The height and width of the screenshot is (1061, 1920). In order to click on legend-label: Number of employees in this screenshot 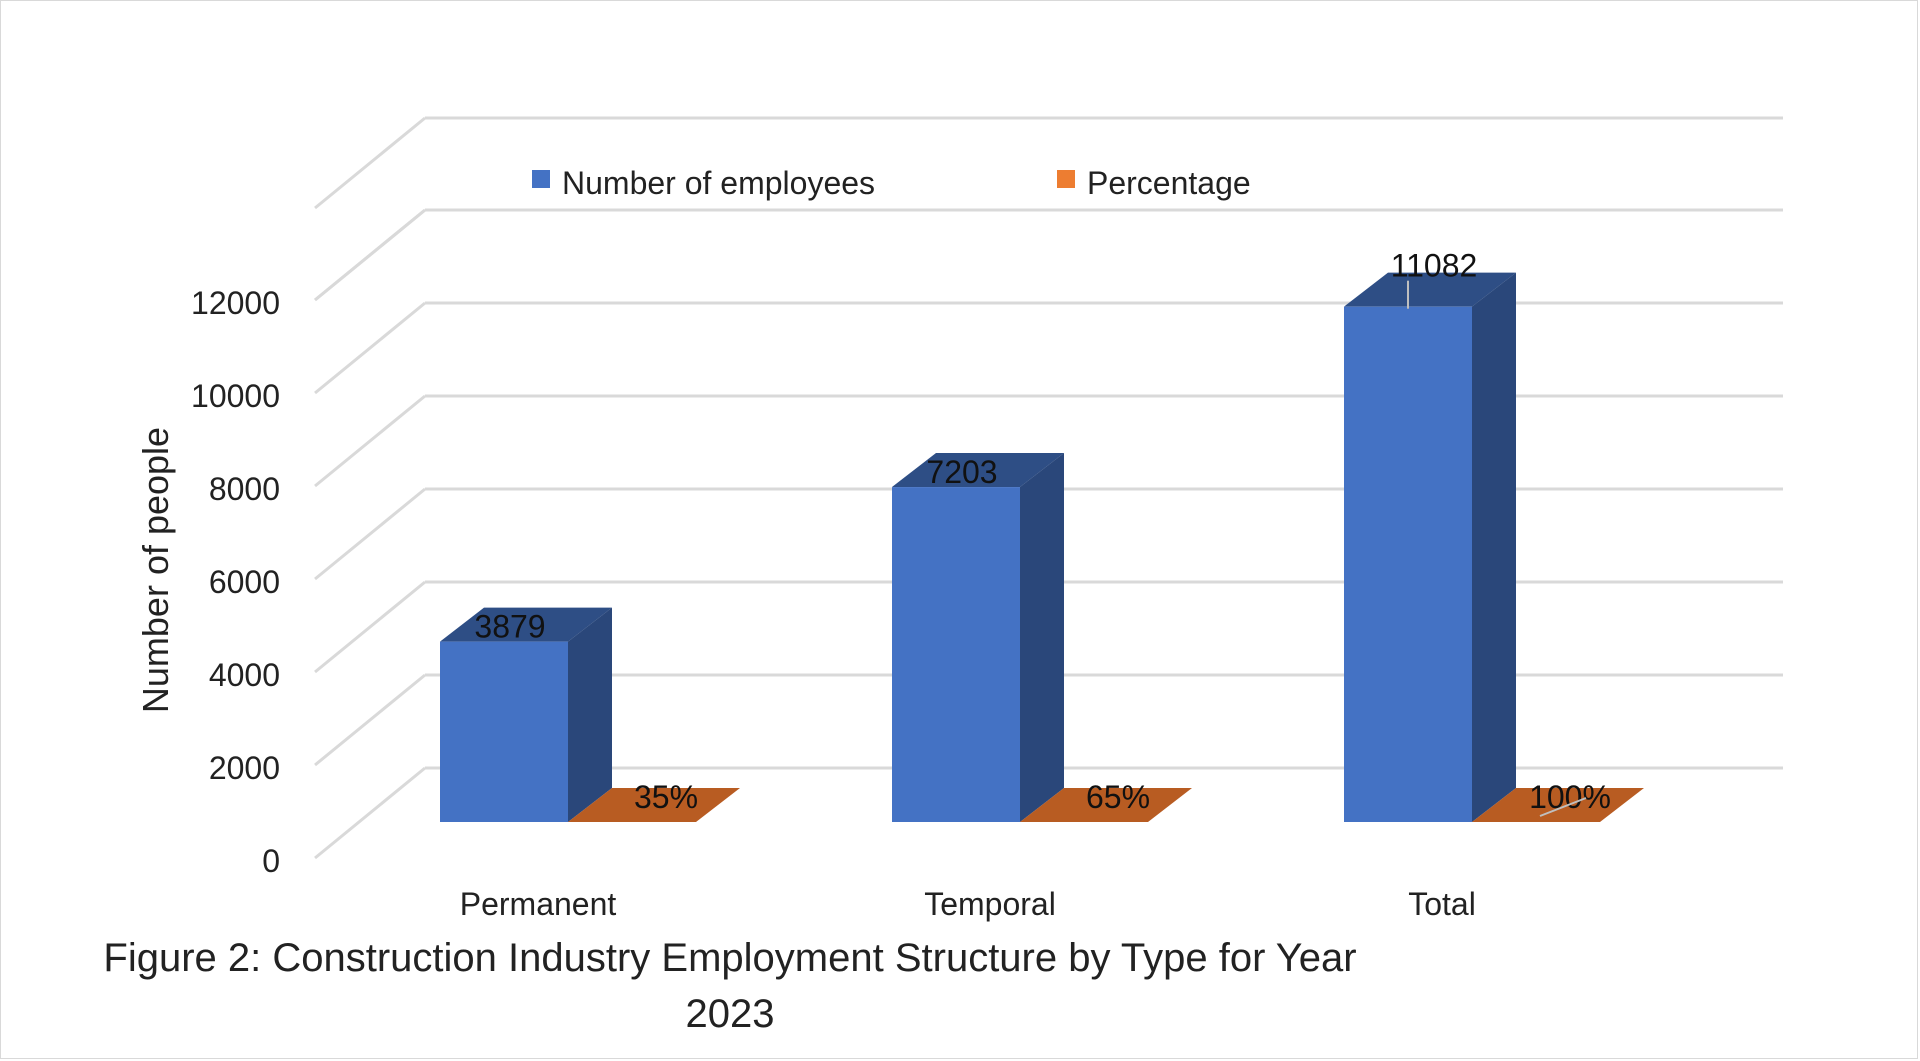, I will do `click(718, 183)`.